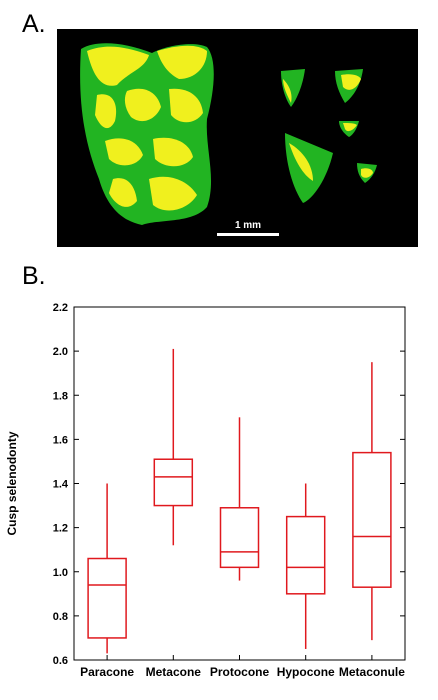 This screenshot has height=700, width=438. I want to click on box-paracone, so click(107, 568).